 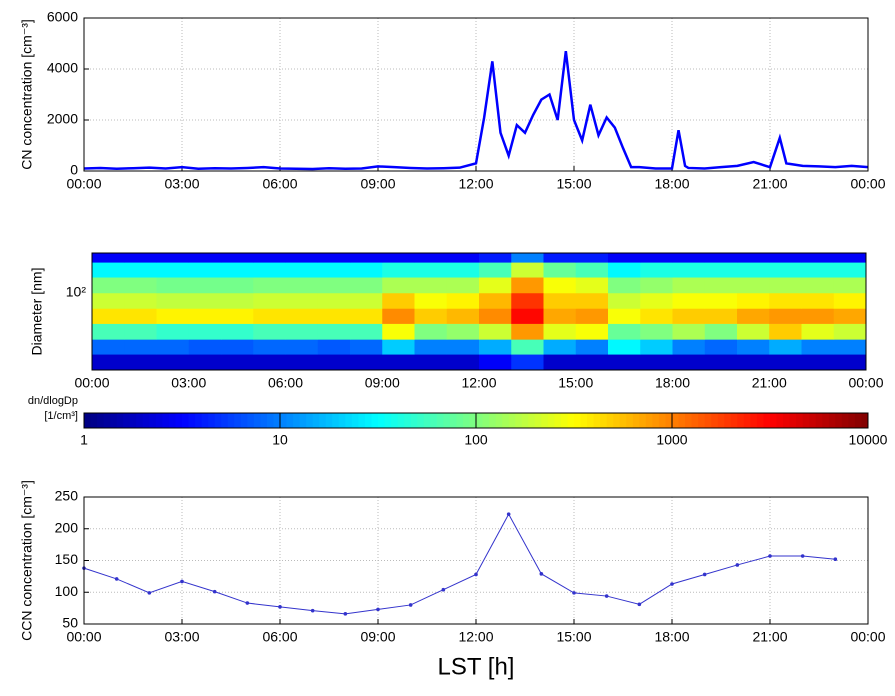 What do you see at coordinates (27, 560) in the screenshot?
I see `y-axis-label: CCN concentration [cm⁻³]` at bounding box center [27, 560].